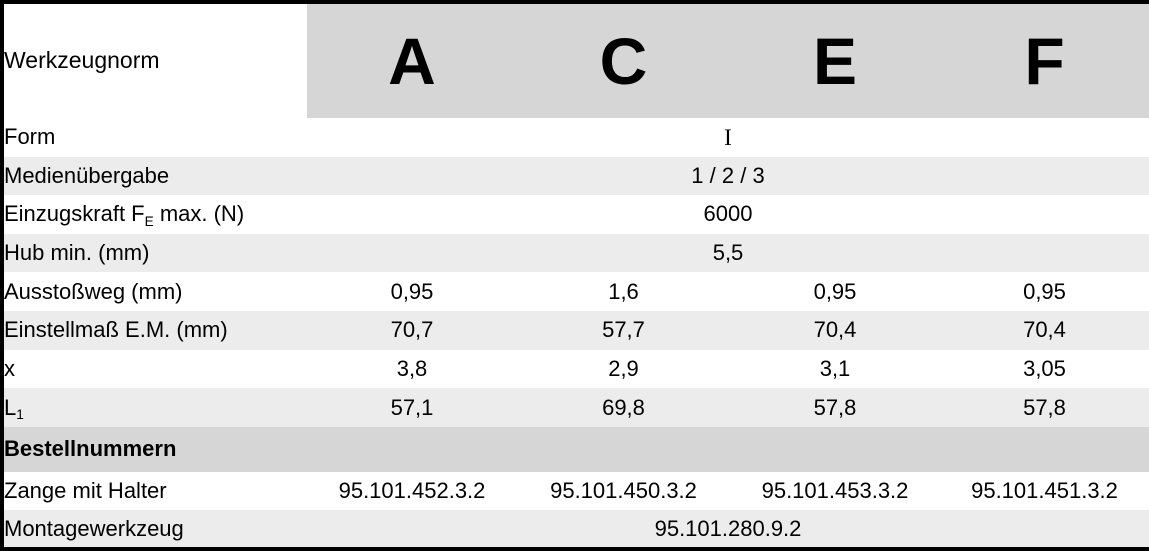  Describe the element at coordinates (1044, 369) in the screenshot. I see `row-value-x-f: 3,05` at that location.